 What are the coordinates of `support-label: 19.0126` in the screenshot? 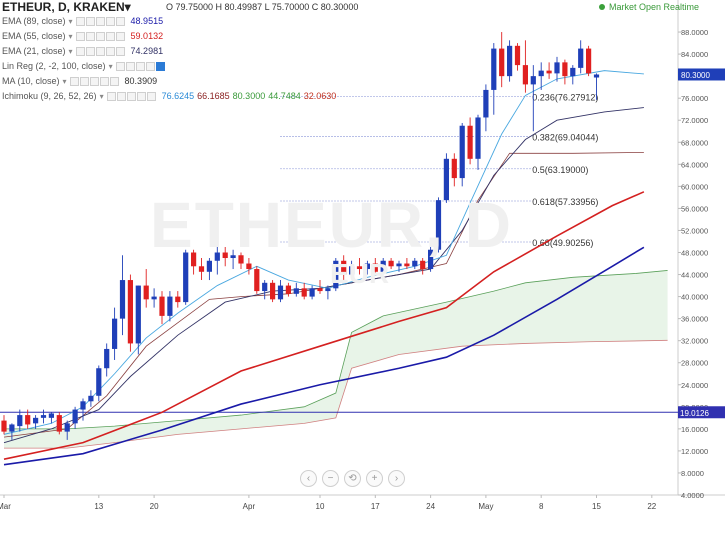 It's located at (694, 413).